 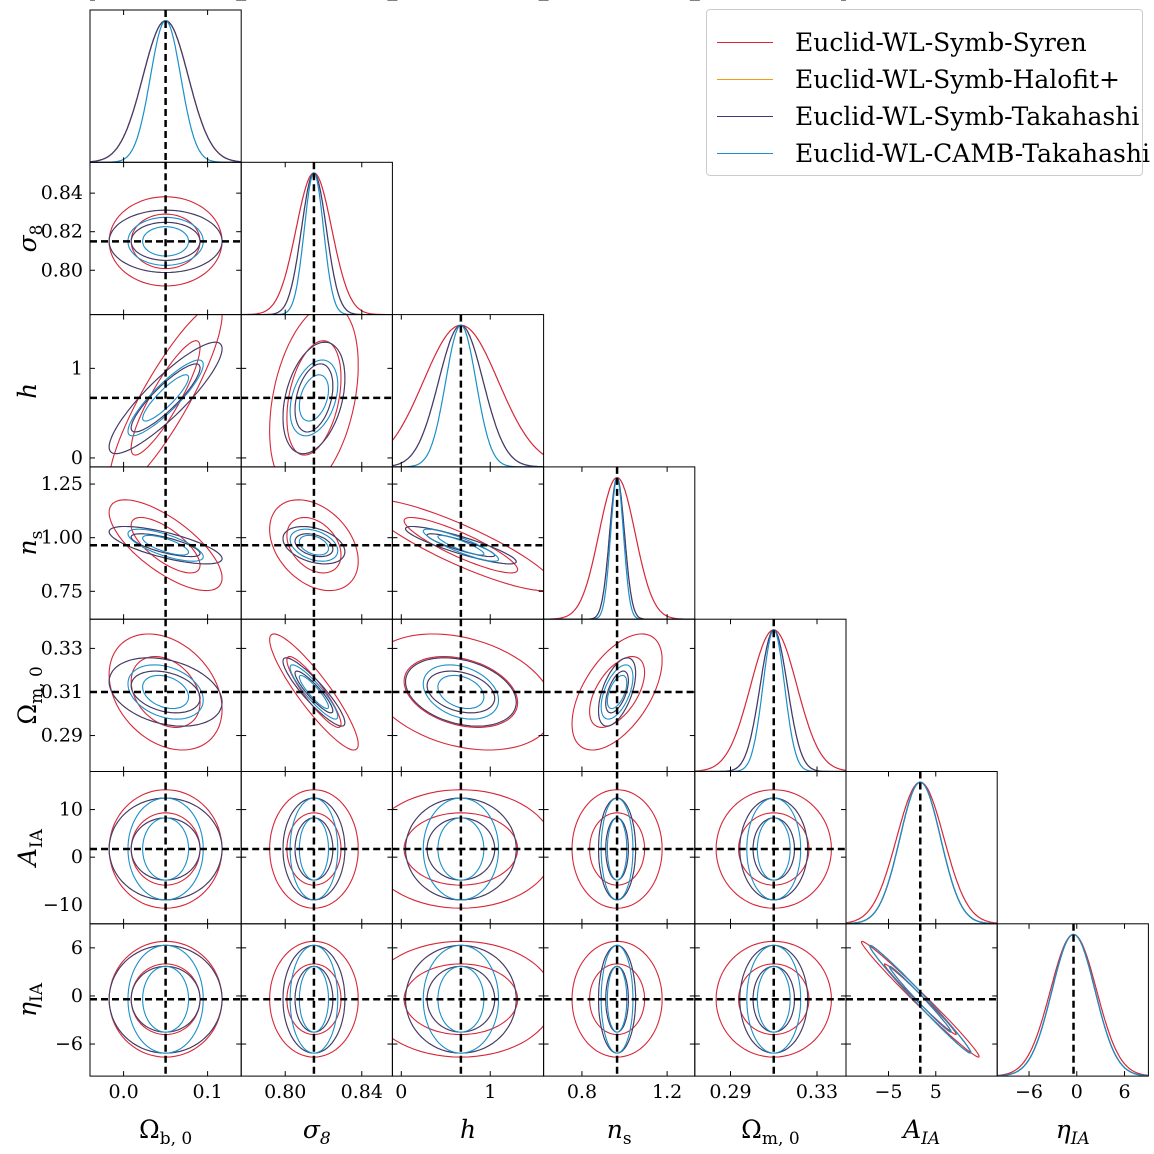 I want to click on xtick-label-Omega_b0: 0.0, so click(x=123, y=1092).